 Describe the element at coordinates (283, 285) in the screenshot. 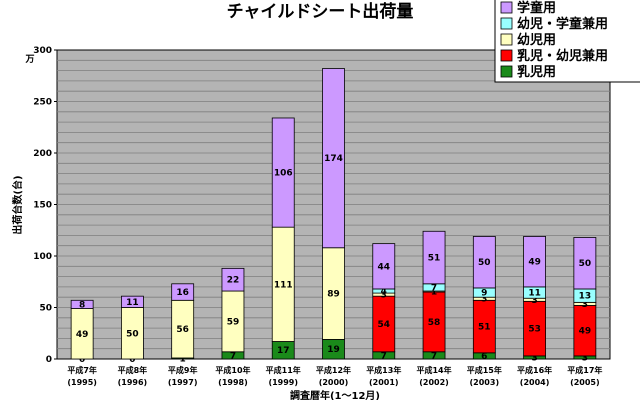

I see `data-label: 111` at that location.